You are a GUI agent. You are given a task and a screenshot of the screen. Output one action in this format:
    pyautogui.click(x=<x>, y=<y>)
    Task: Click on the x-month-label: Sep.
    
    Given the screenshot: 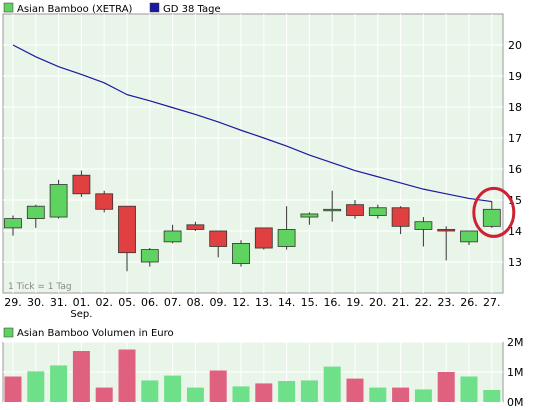 What is the action you would take?
    pyautogui.click(x=81, y=314)
    